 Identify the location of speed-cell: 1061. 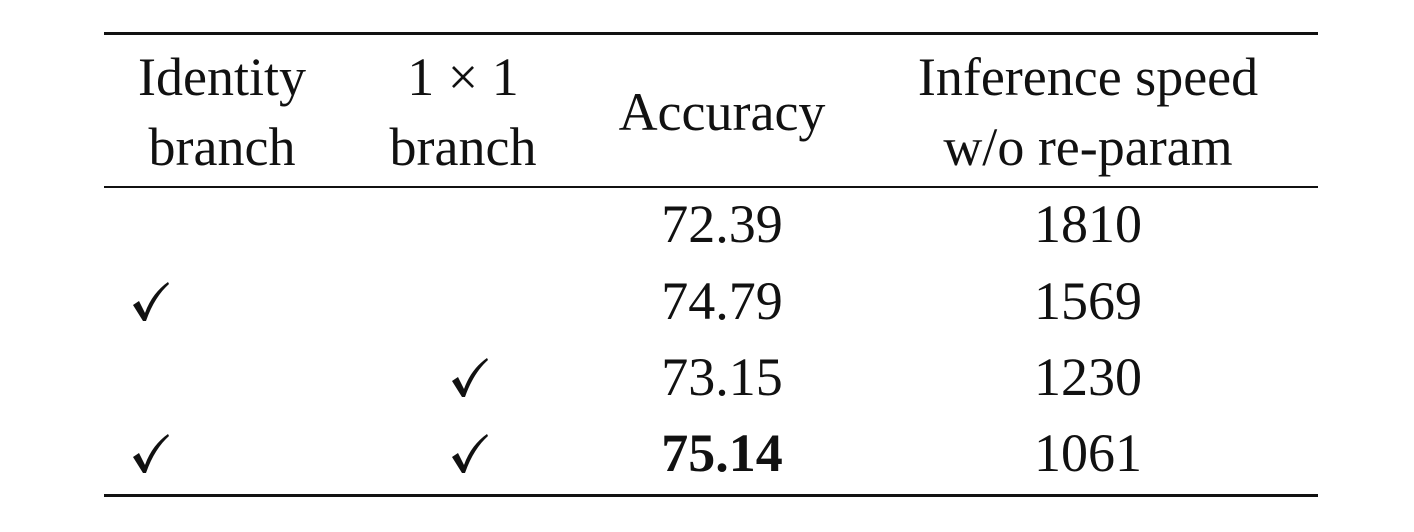
(1088, 453).